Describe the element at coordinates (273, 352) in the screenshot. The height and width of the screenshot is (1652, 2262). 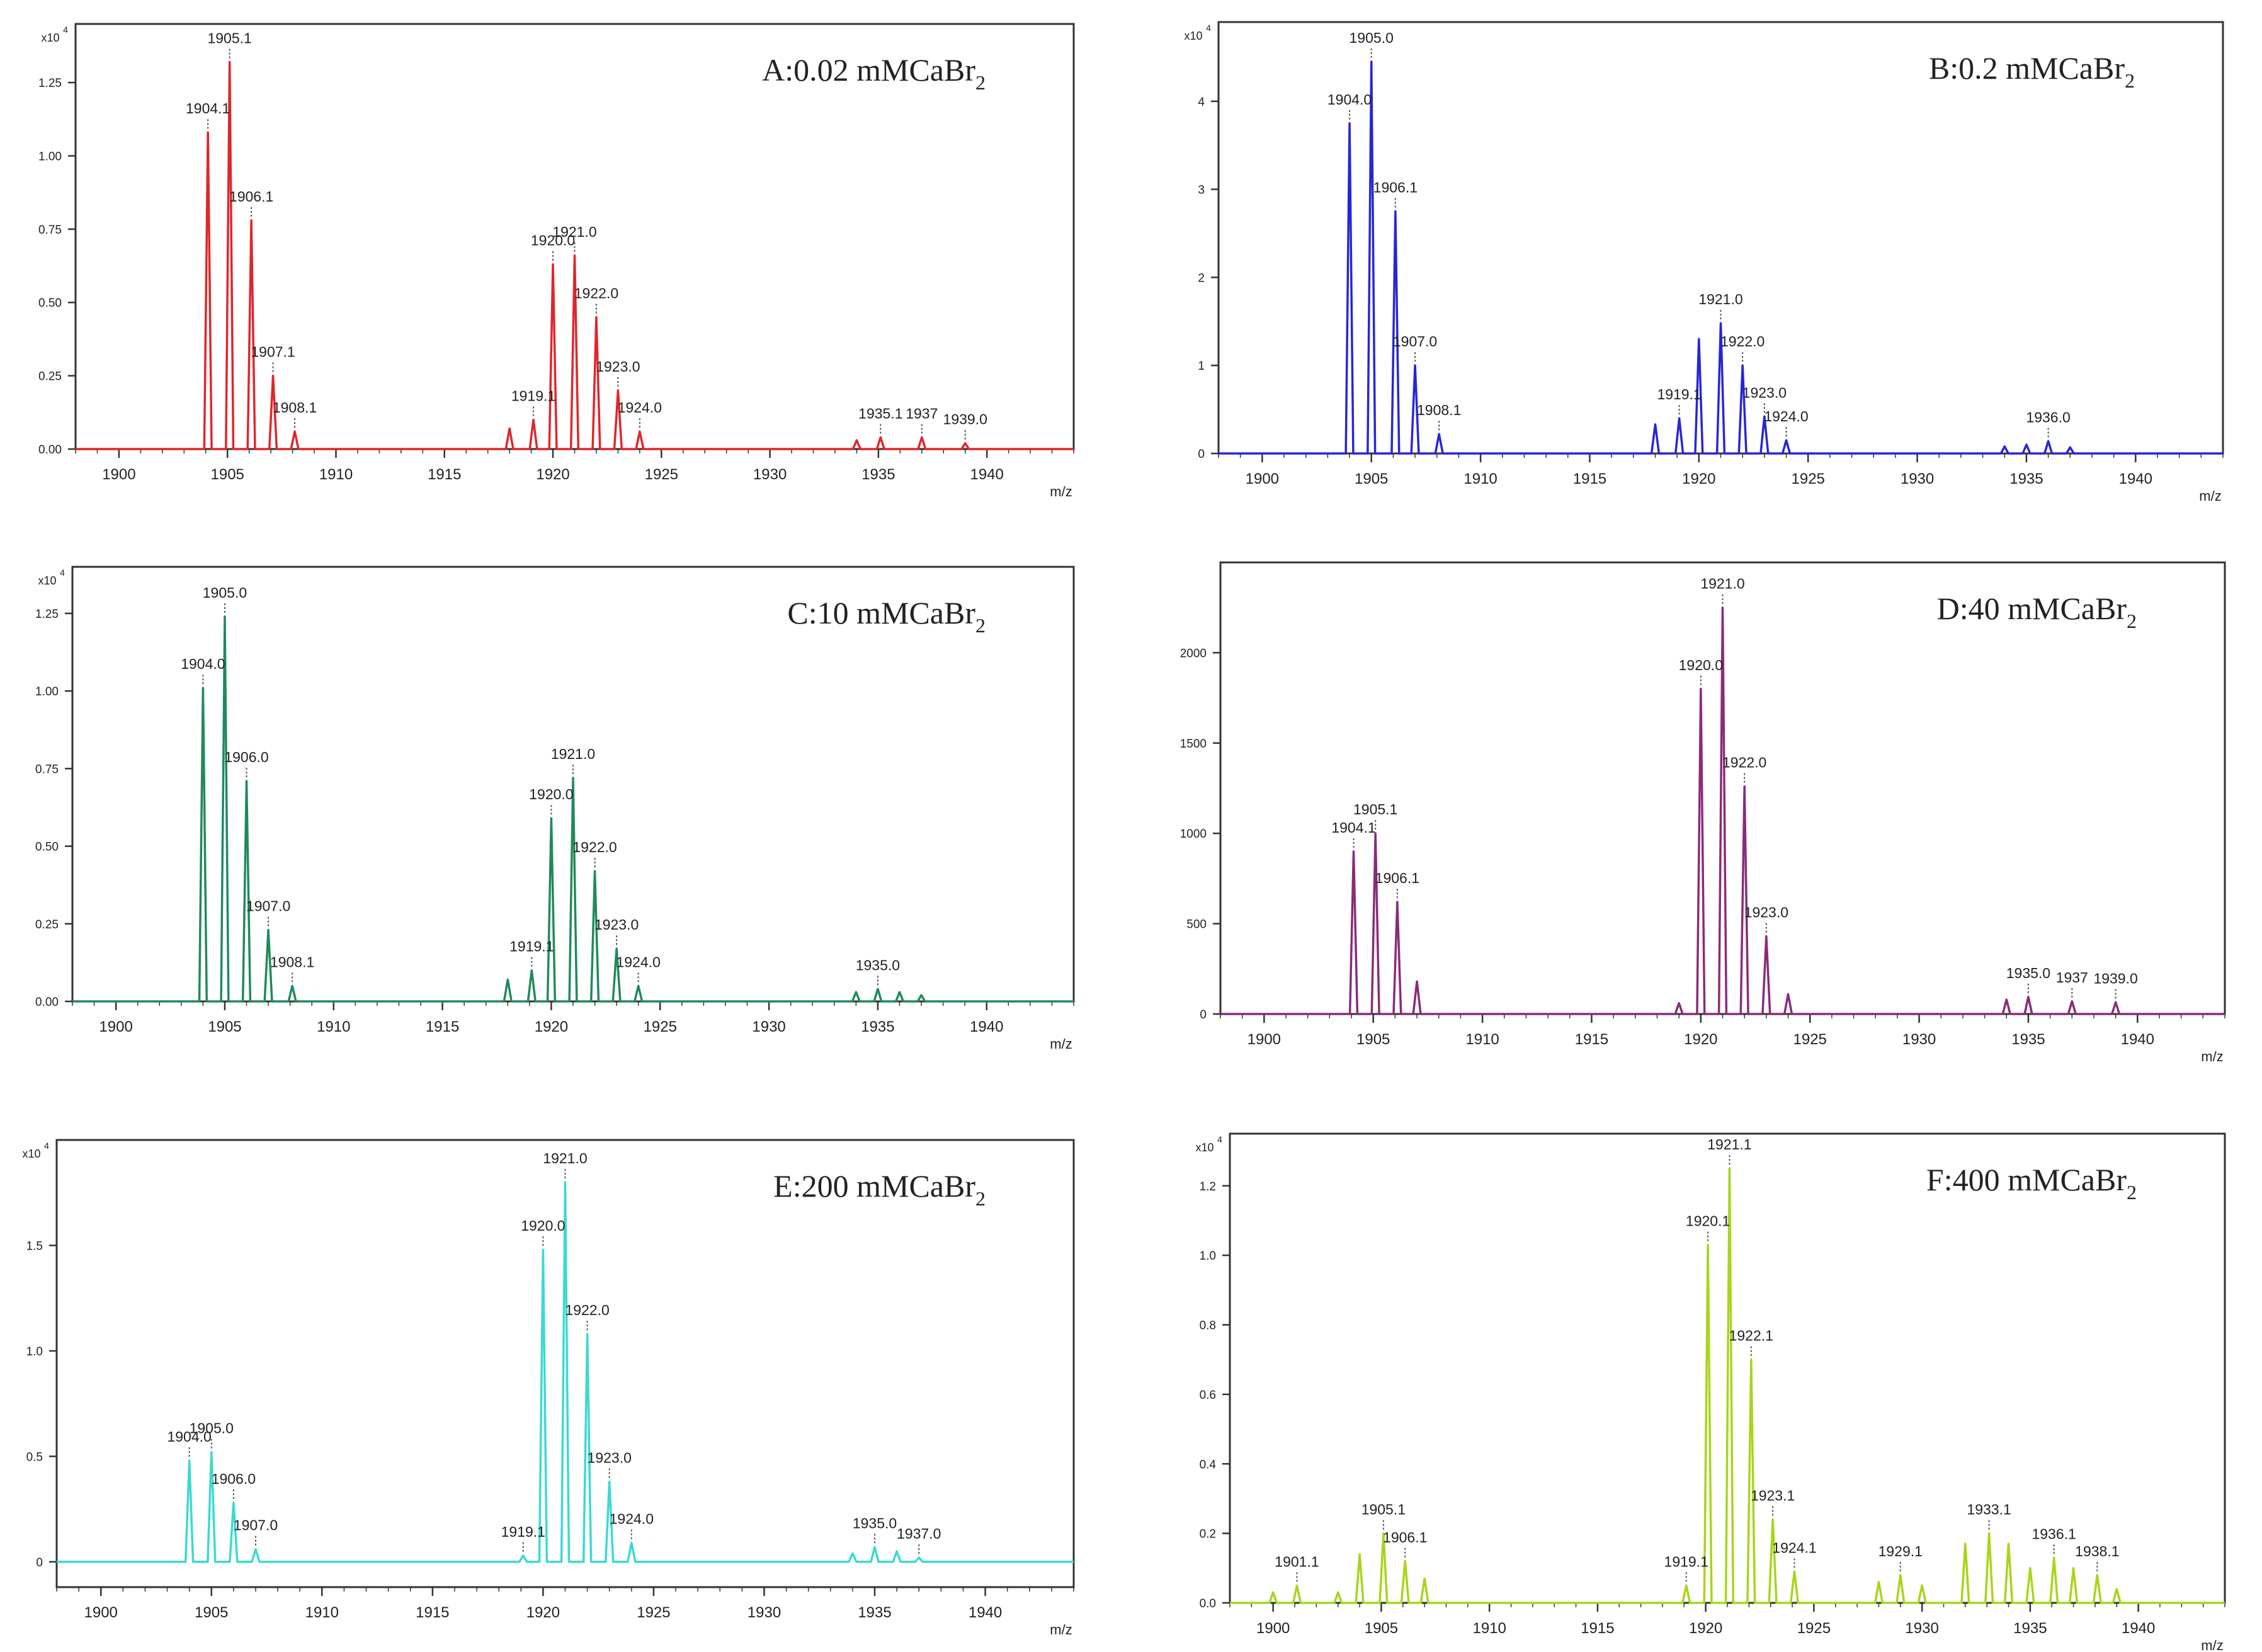
I see `peak-label: 1907.1` at that location.